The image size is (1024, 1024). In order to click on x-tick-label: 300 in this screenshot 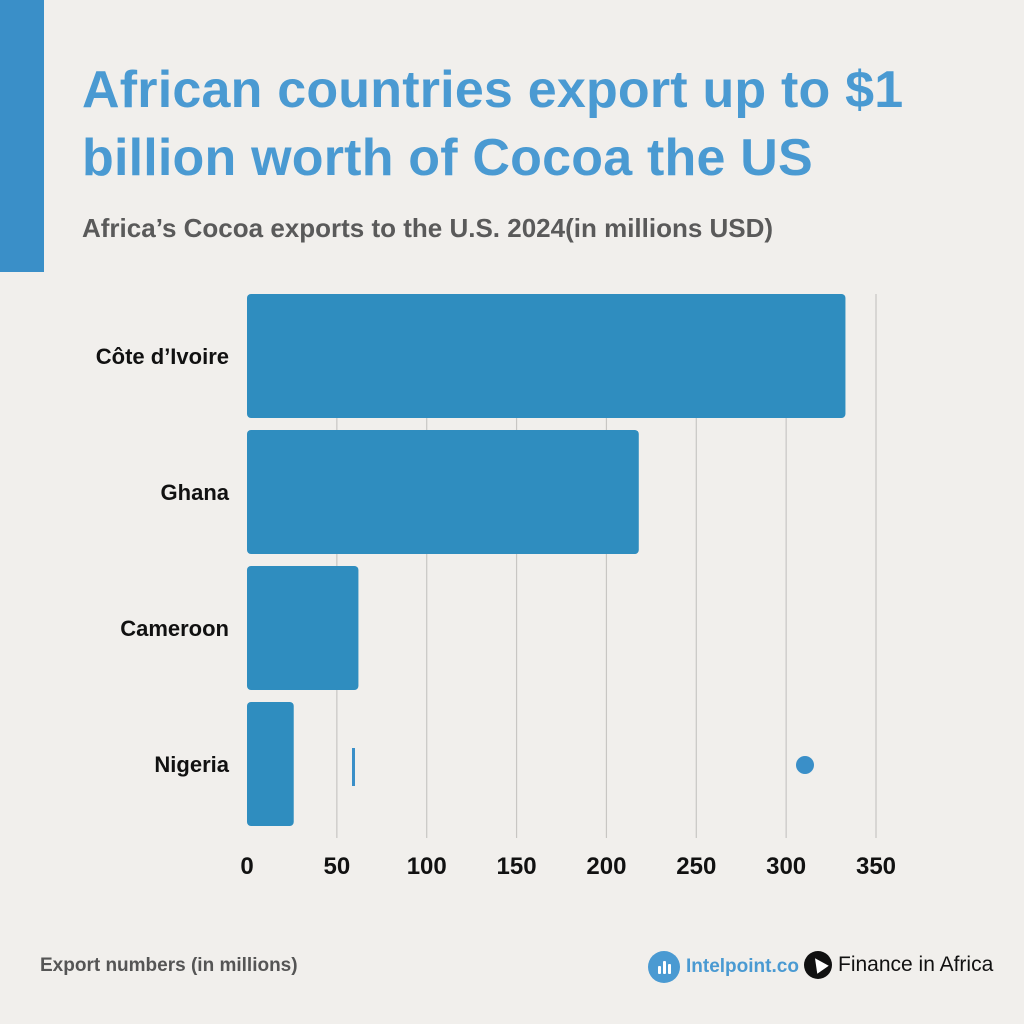, I will do `click(786, 866)`.